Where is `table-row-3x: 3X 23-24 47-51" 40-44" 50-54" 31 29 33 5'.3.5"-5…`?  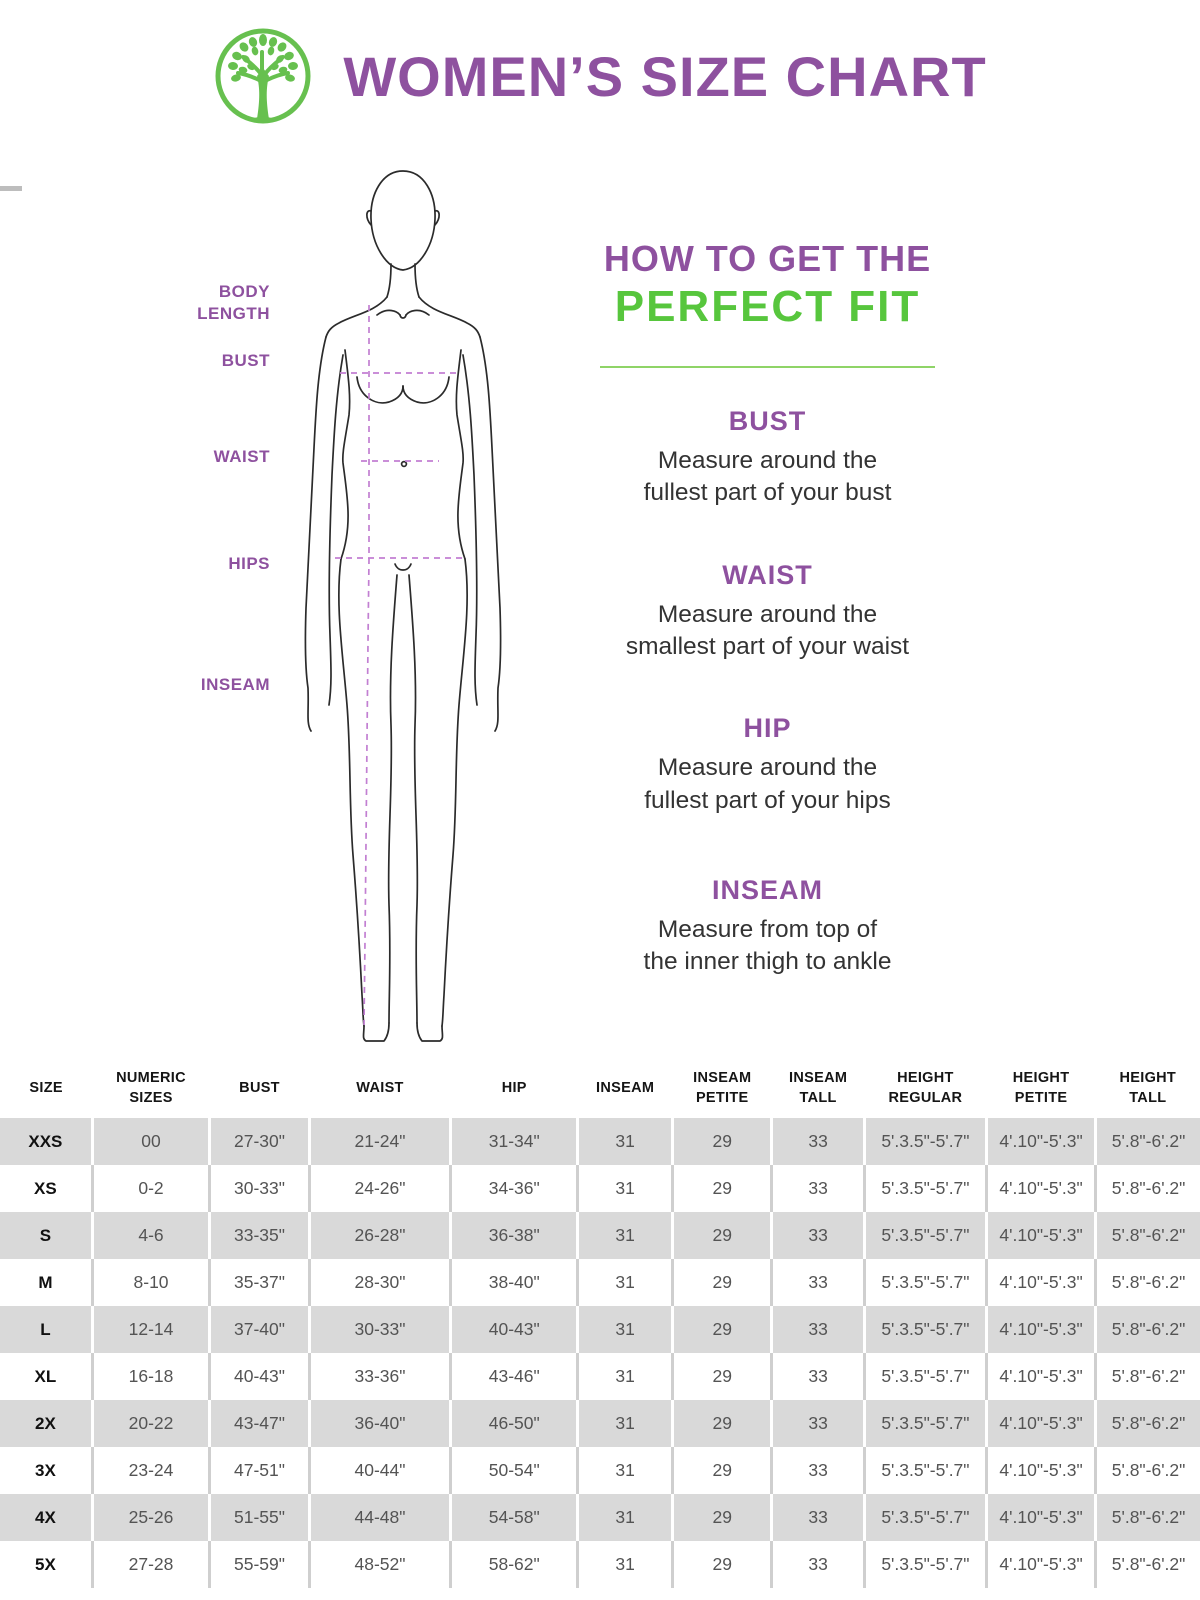
table-row-3x: 3X 23-24 47-51" 40-44" 50-54" 31 29 33 5'.3.5"-5… is located at coordinates (600, 1470).